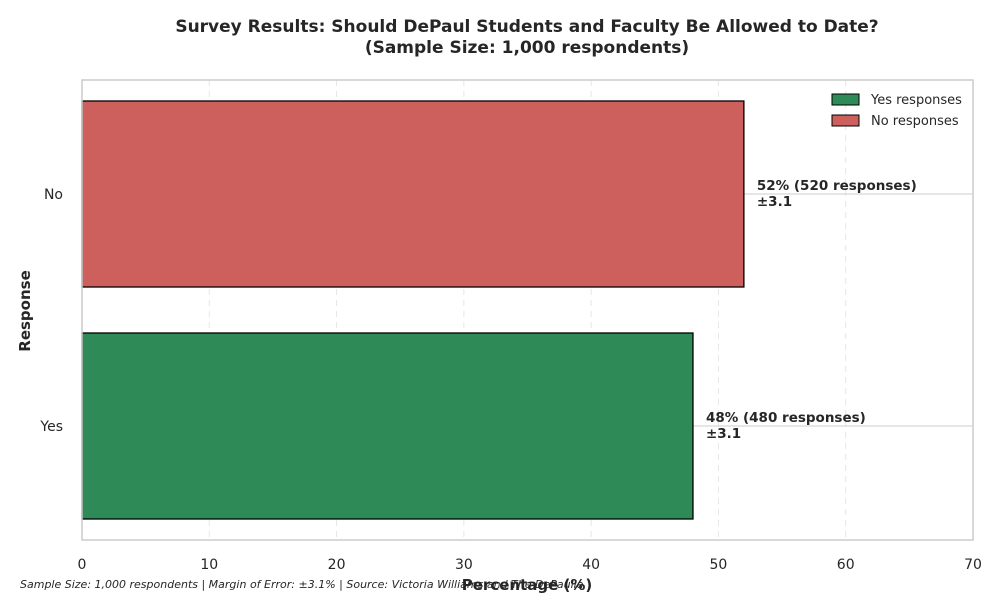 The image size is (1000, 600). I want to click on chart-subtitle: (Sample Size: 1,000 respondents), so click(527, 48).